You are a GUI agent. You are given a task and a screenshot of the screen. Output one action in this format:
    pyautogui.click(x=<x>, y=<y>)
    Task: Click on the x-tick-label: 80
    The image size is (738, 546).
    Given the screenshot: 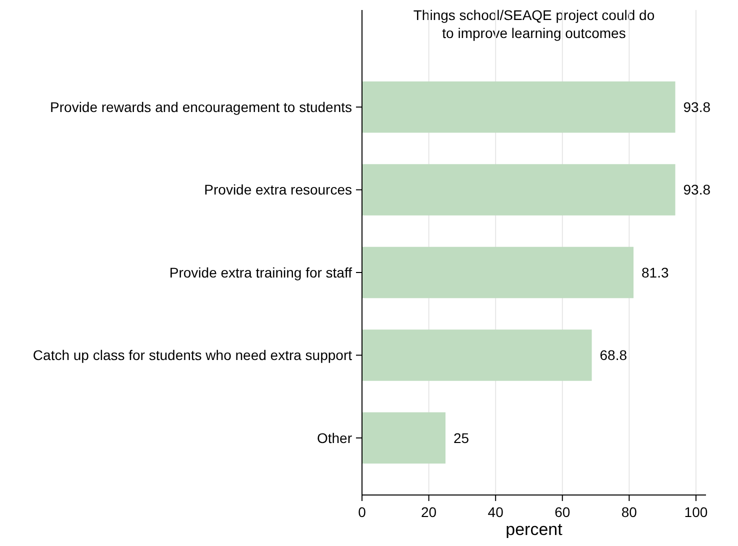 What is the action you would take?
    pyautogui.click(x=629, y=512)
    